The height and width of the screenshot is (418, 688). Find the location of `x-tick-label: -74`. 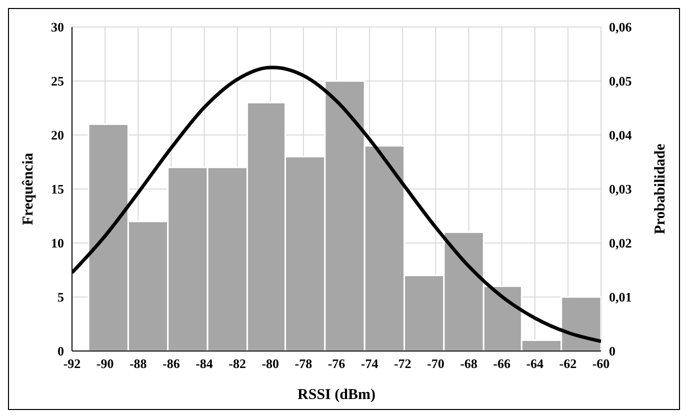

x-tick-label: -74 is located at coordinates (369, 364).